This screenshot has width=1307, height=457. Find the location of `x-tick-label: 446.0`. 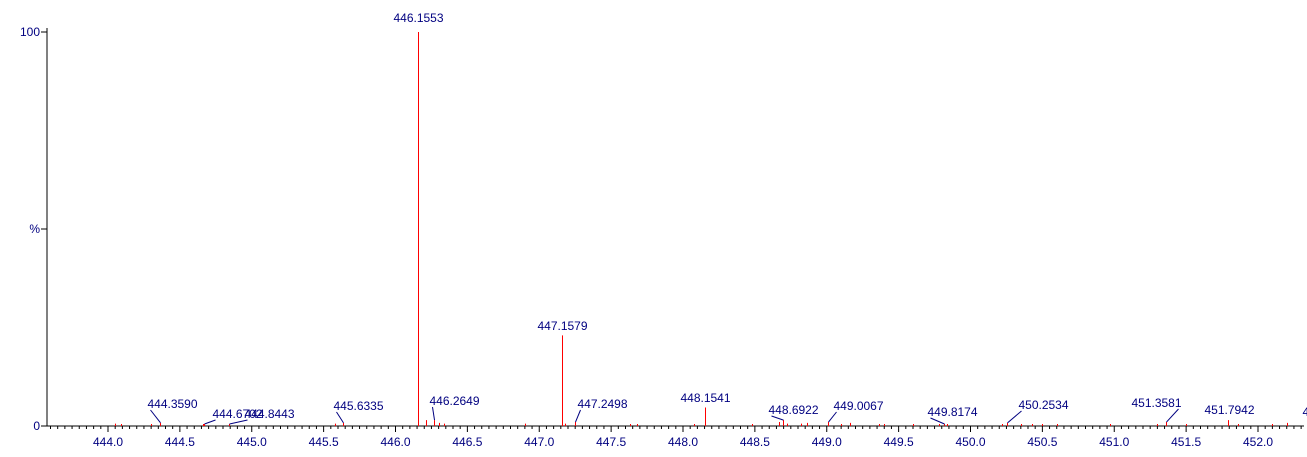

x-tick-label: 446.0 is located at coordinates (395, 442).